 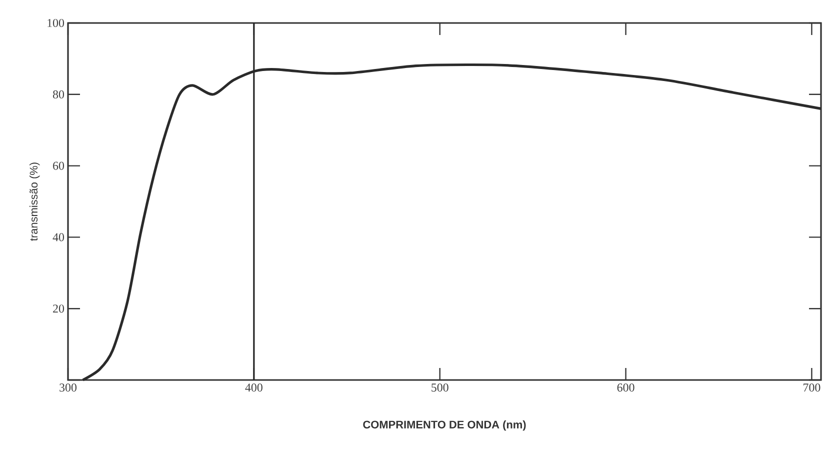 What do you see at coordinates (35, 201) in the screenshot?
I see `y-axis-title: transmissão (%)` at bounding box center [35, 201].